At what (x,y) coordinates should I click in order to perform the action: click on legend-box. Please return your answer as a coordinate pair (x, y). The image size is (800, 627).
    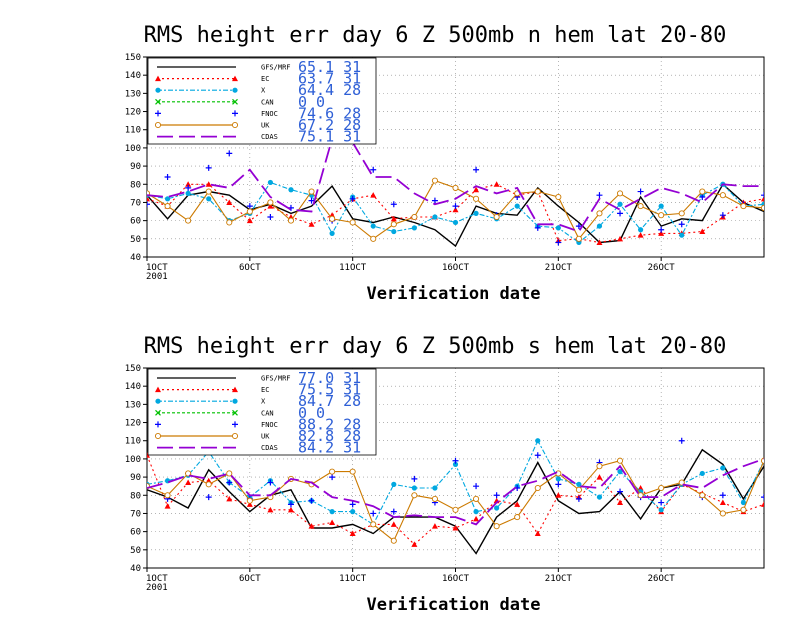
    Looking at the image, I should click on (262, 101).